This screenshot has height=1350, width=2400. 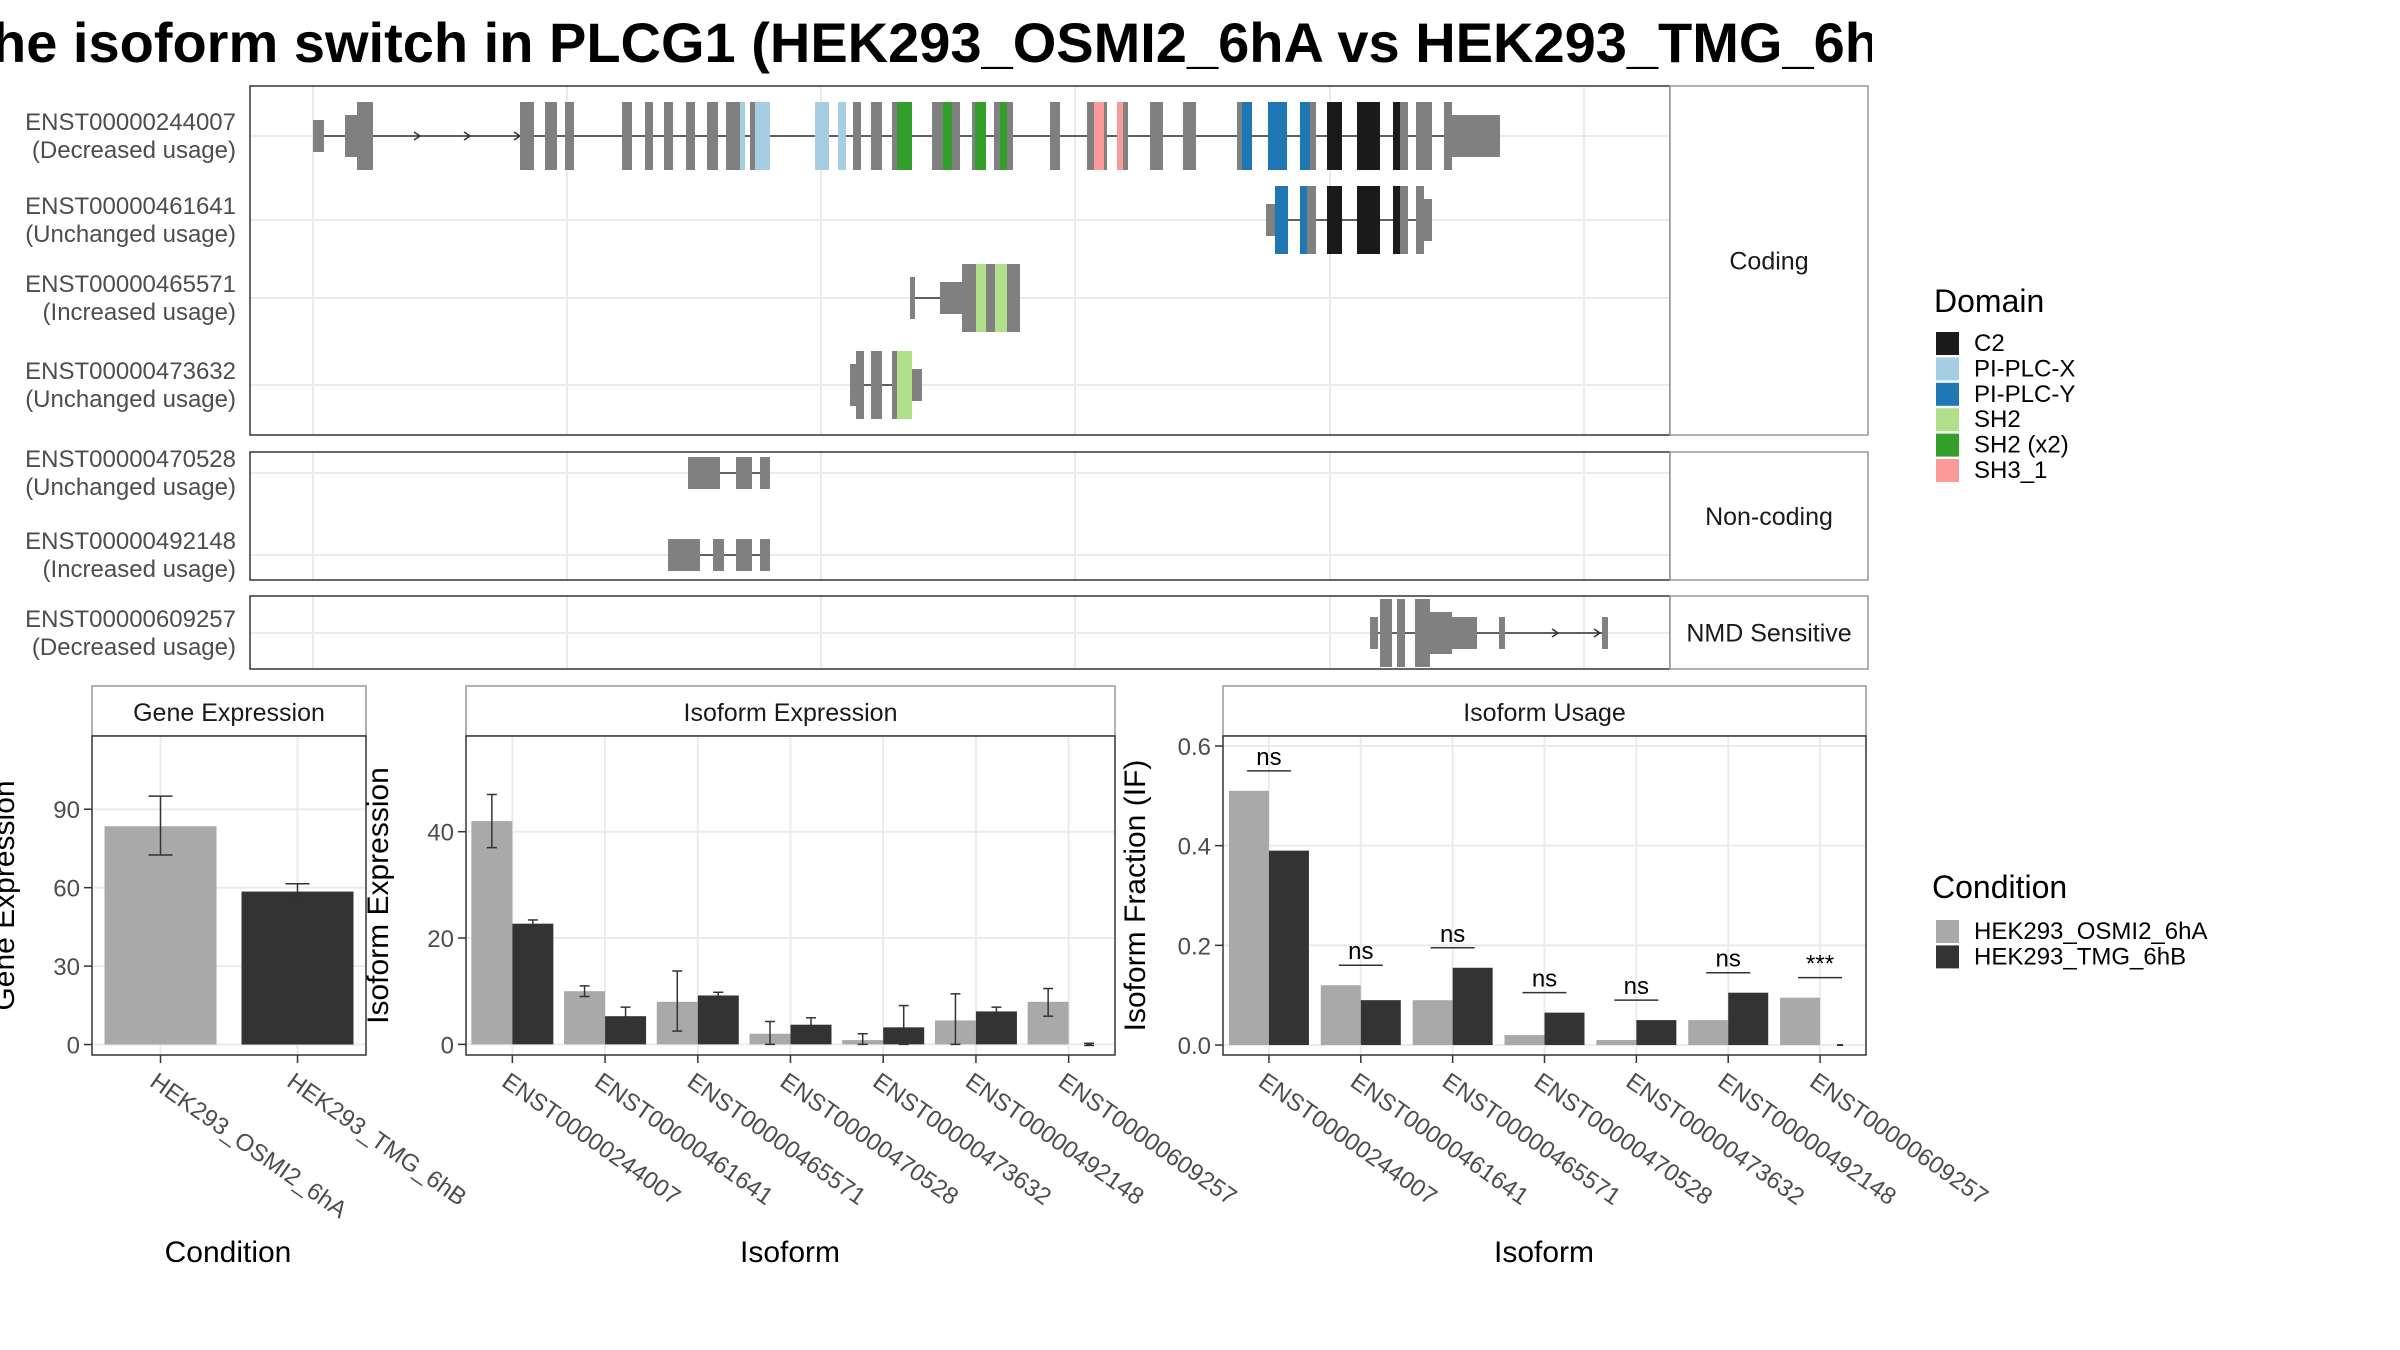 I want to click on transcript-usage-label: (Unchanged usage), so click(x=130, y=234).